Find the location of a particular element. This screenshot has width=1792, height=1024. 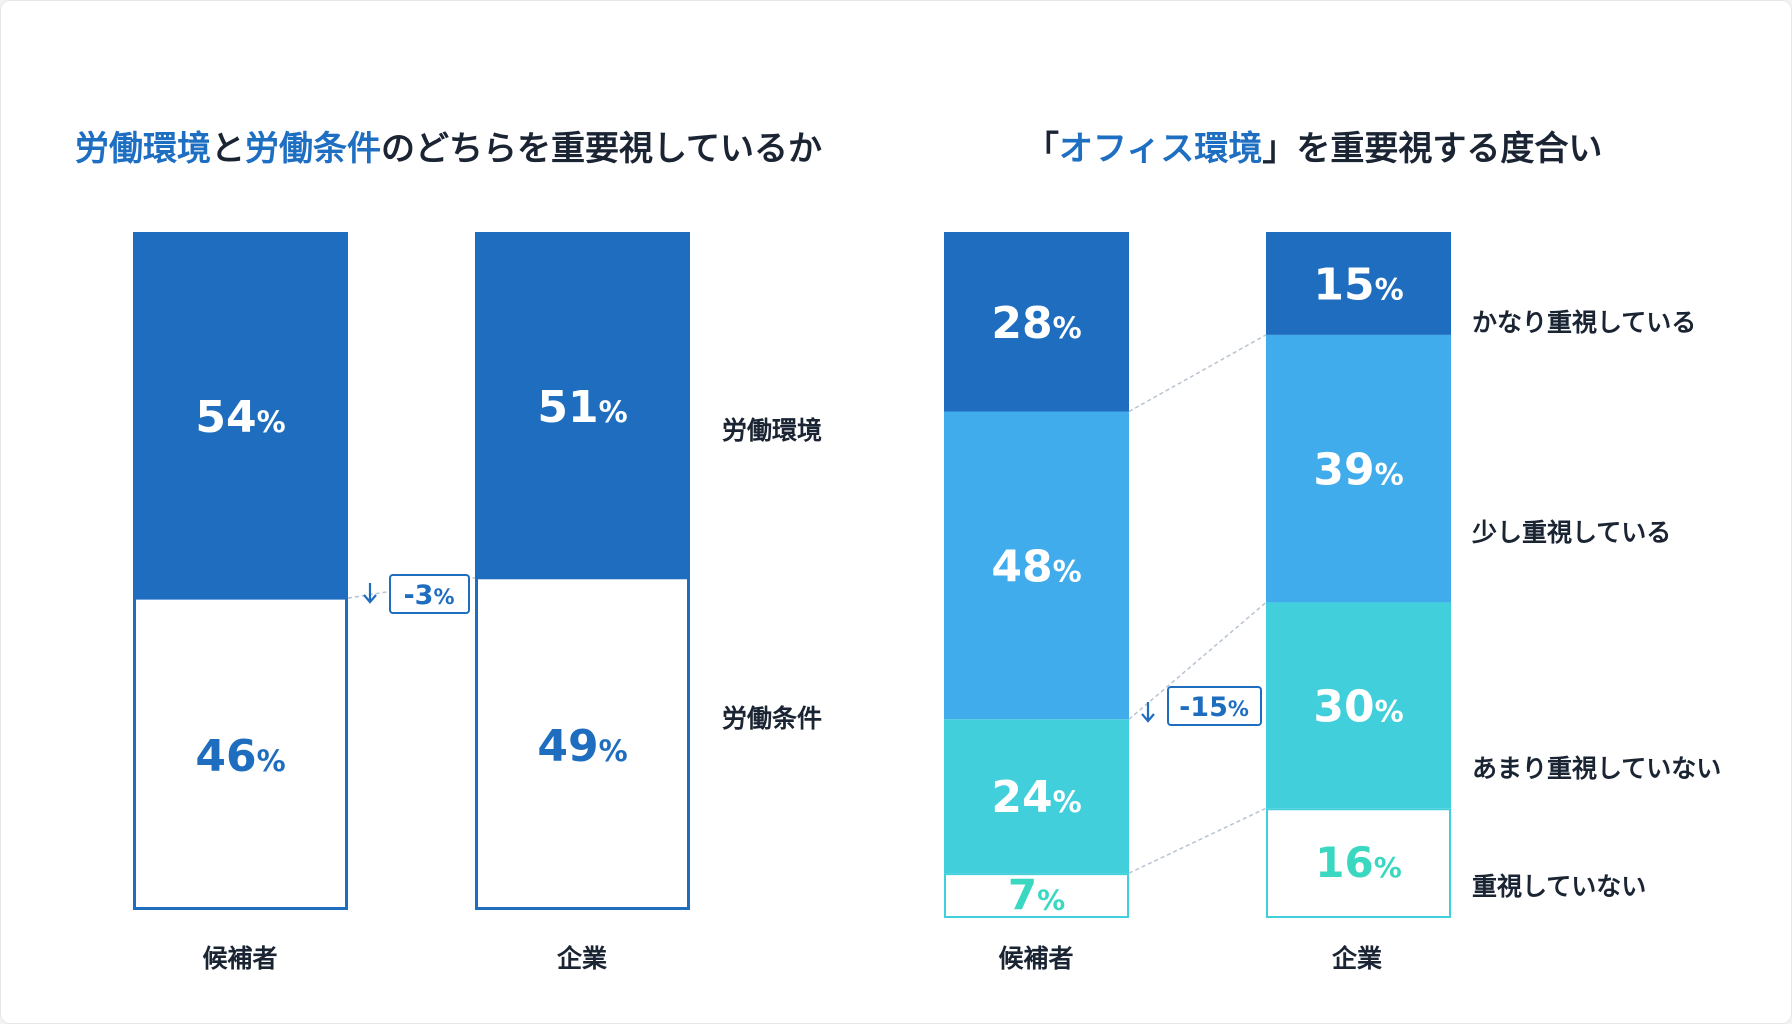

right-bar-1-value-label-0-number: 15 is located at coordinates (1343, 284).